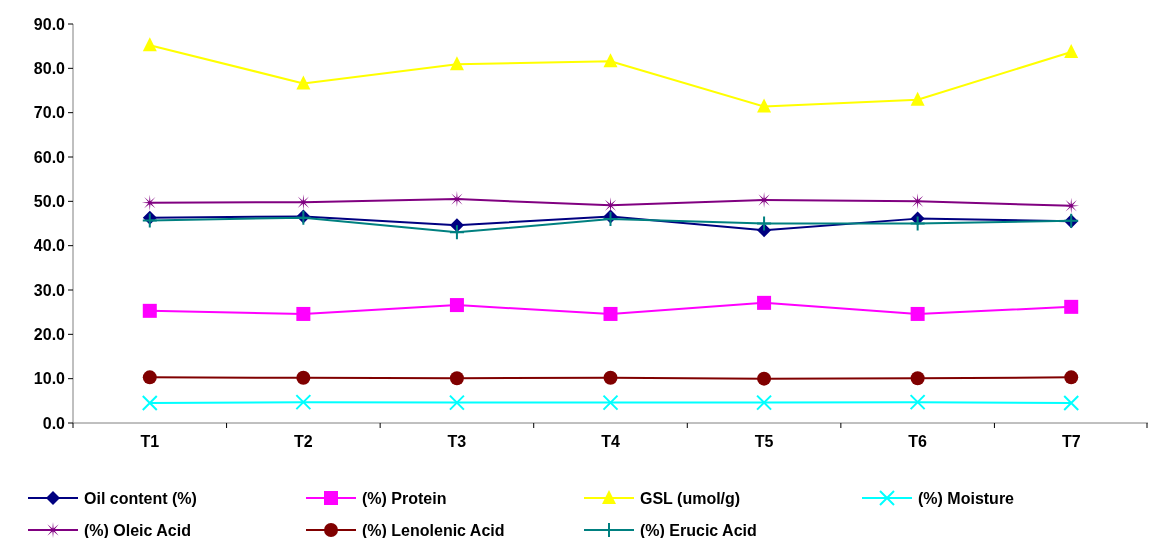 The image size is (1166, 555). Describe the element at coordinates (433, 530) in the screenshot. I see `legend-label: (%) Lenolenic Acid` at that location.